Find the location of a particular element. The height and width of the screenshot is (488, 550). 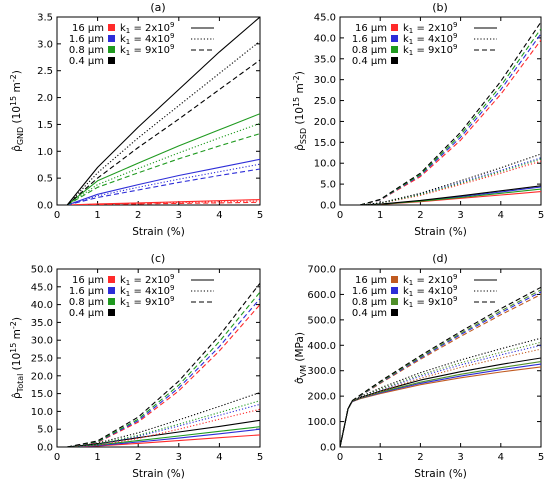

x-tick-label: 1 is located at coordinates (97, 215).